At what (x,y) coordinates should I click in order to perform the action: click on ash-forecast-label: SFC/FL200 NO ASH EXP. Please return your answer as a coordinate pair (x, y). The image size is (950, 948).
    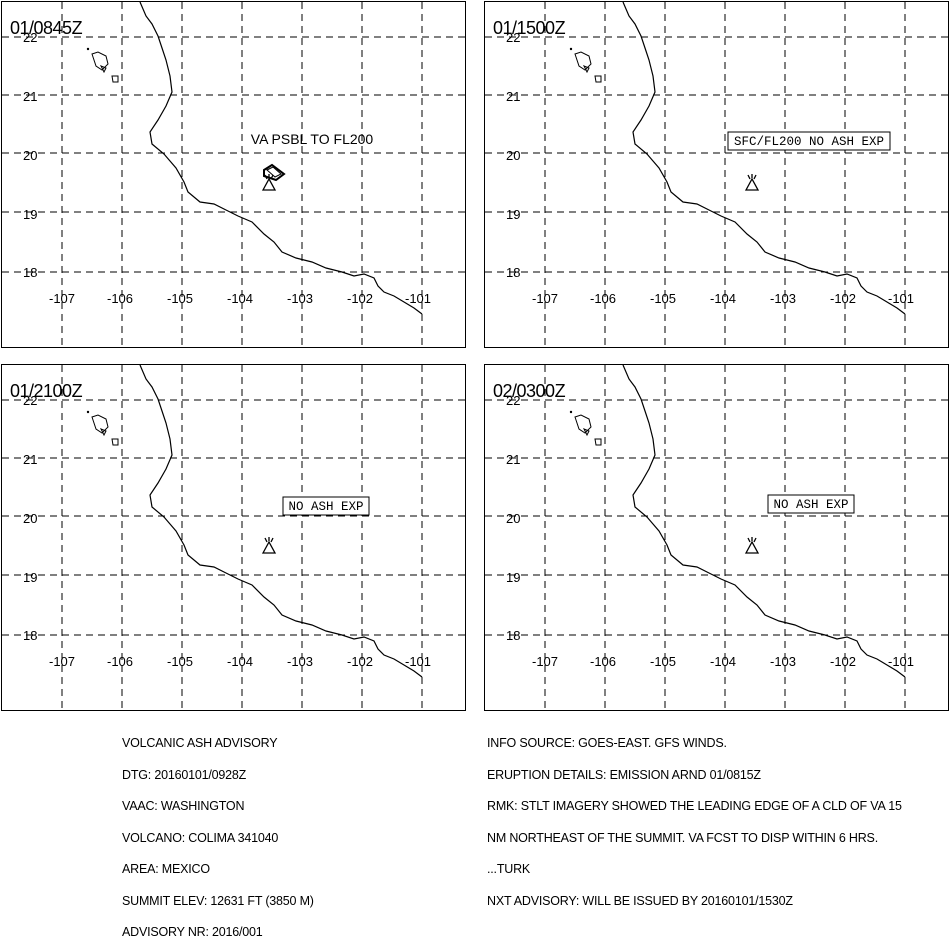
    Looking at the image, I should click on (809, 142).